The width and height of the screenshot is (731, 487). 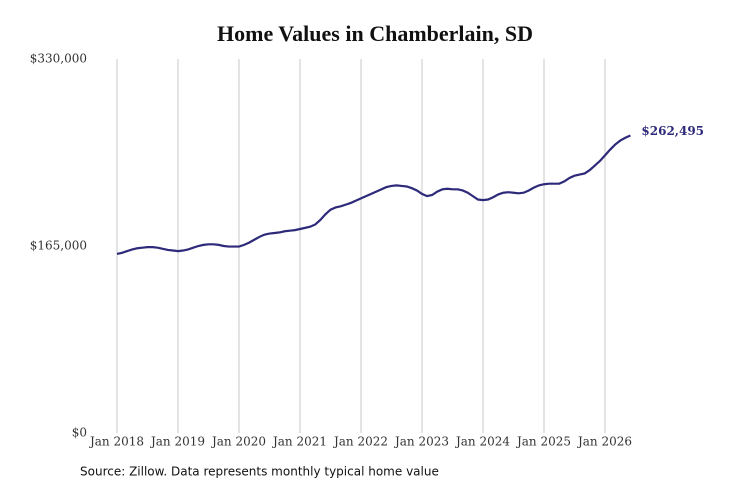 What do you see at coordinates (299, 442) in the screenshot?
I see `x-tick-label: Jan 2021` at bounding box center [299, 442].